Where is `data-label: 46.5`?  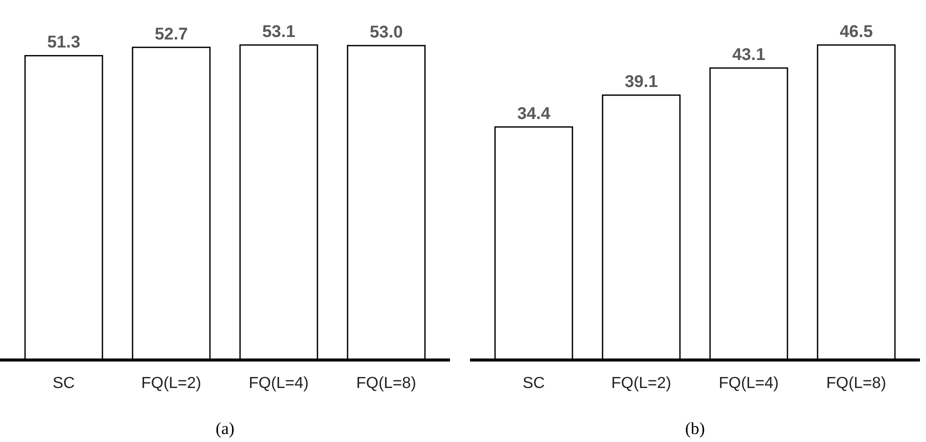
data-label: 46.5 is located at coordinates (856, 31).